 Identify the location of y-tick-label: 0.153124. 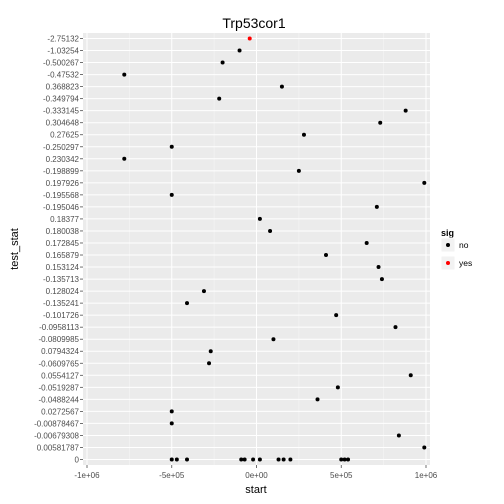
(63, 267).